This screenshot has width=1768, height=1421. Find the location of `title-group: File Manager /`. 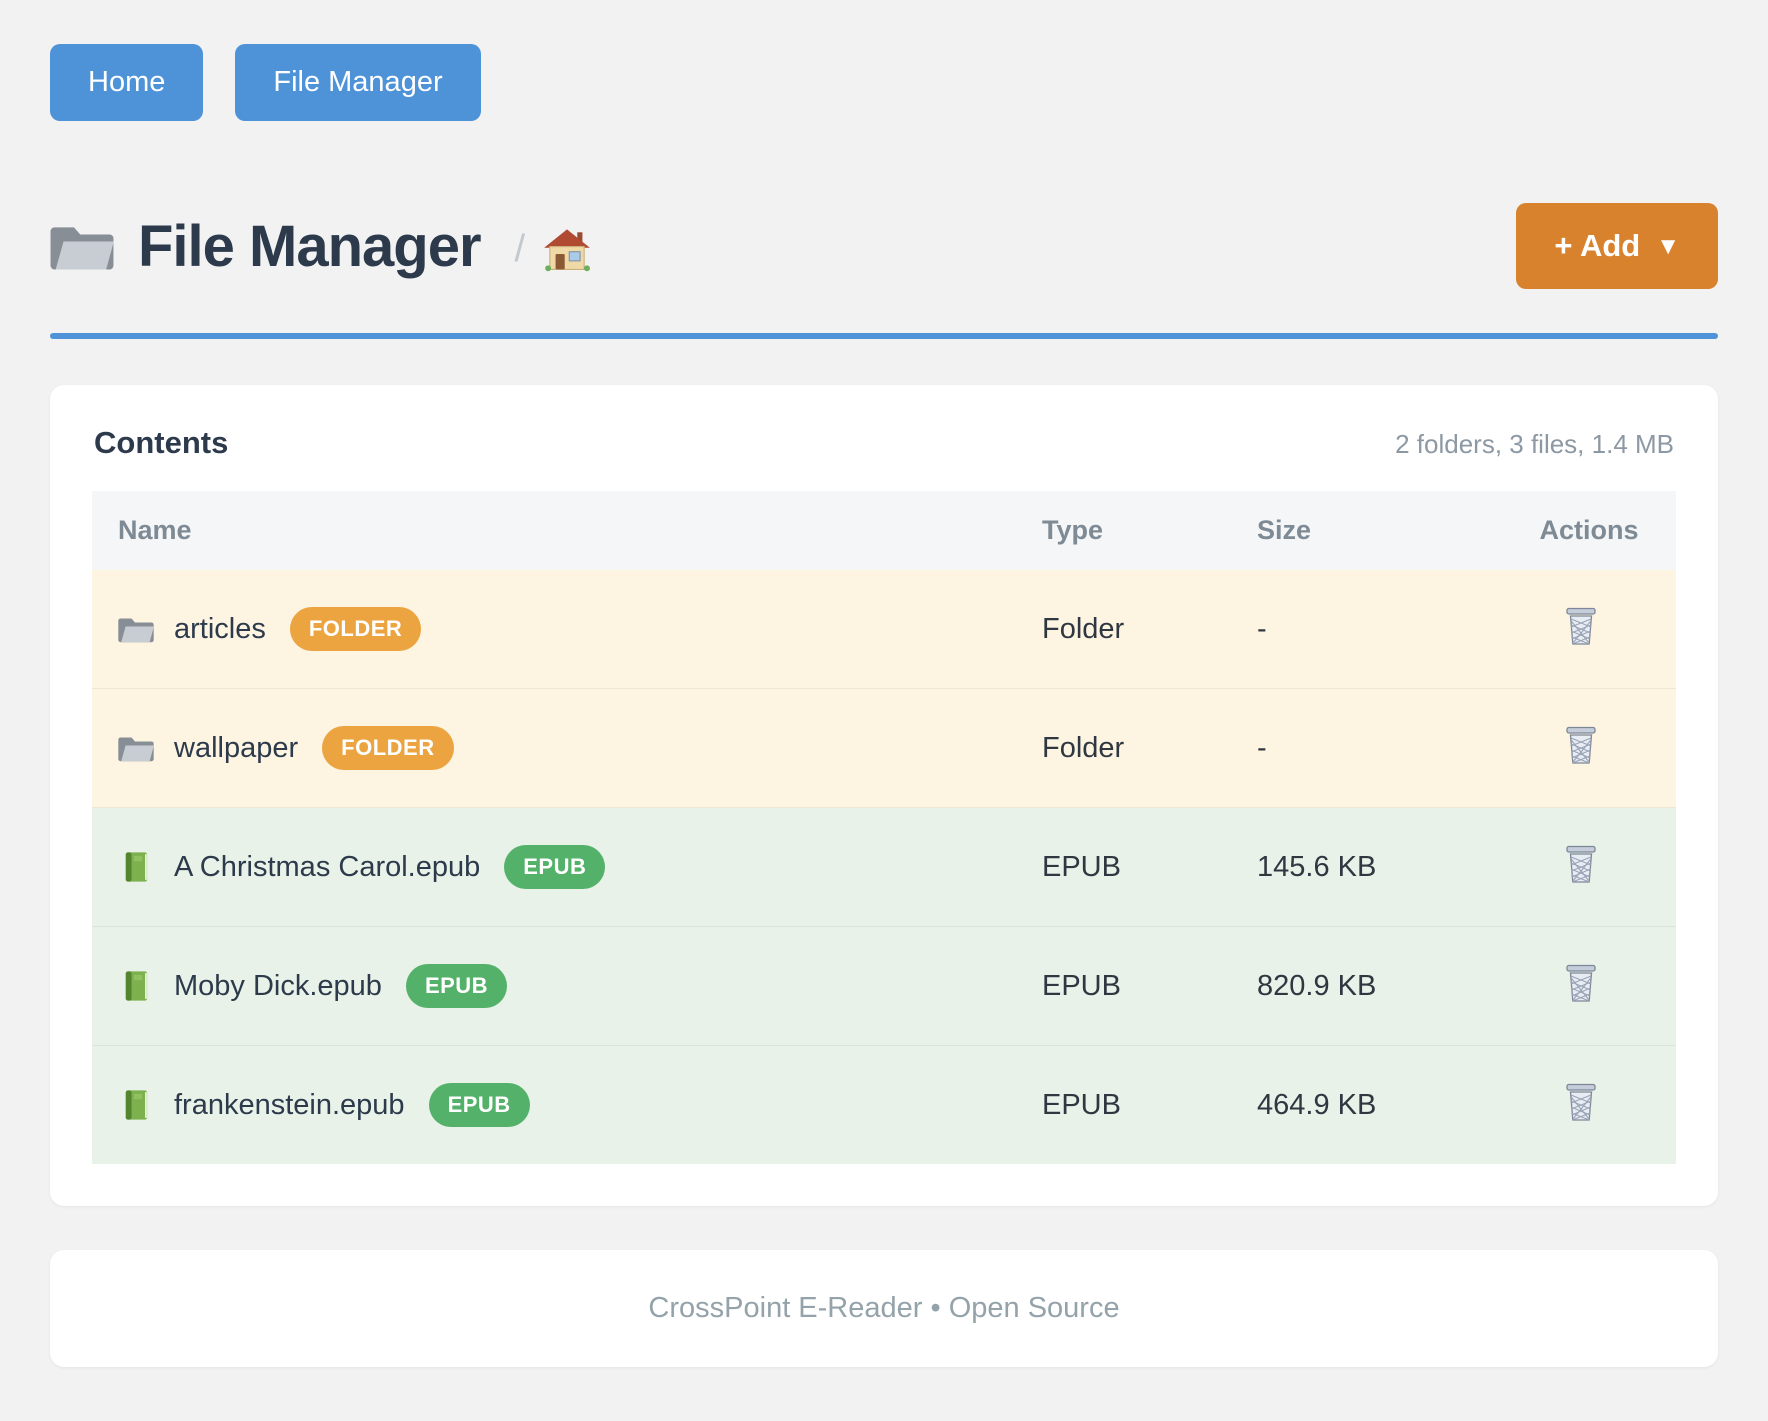

title-group: File Manager / is located at coordinates (320, 246).